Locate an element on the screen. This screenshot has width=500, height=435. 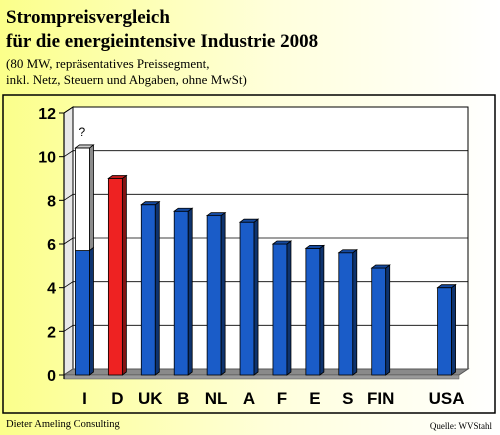
bar-F is located at coordinates (282, 308).